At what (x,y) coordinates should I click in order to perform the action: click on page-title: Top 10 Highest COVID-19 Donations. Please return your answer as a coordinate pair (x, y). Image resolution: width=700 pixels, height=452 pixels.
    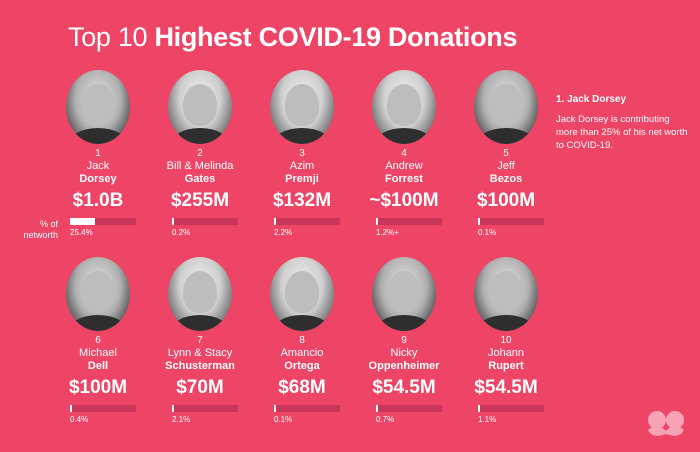
    Looking at the image, I should click on (293, 37).